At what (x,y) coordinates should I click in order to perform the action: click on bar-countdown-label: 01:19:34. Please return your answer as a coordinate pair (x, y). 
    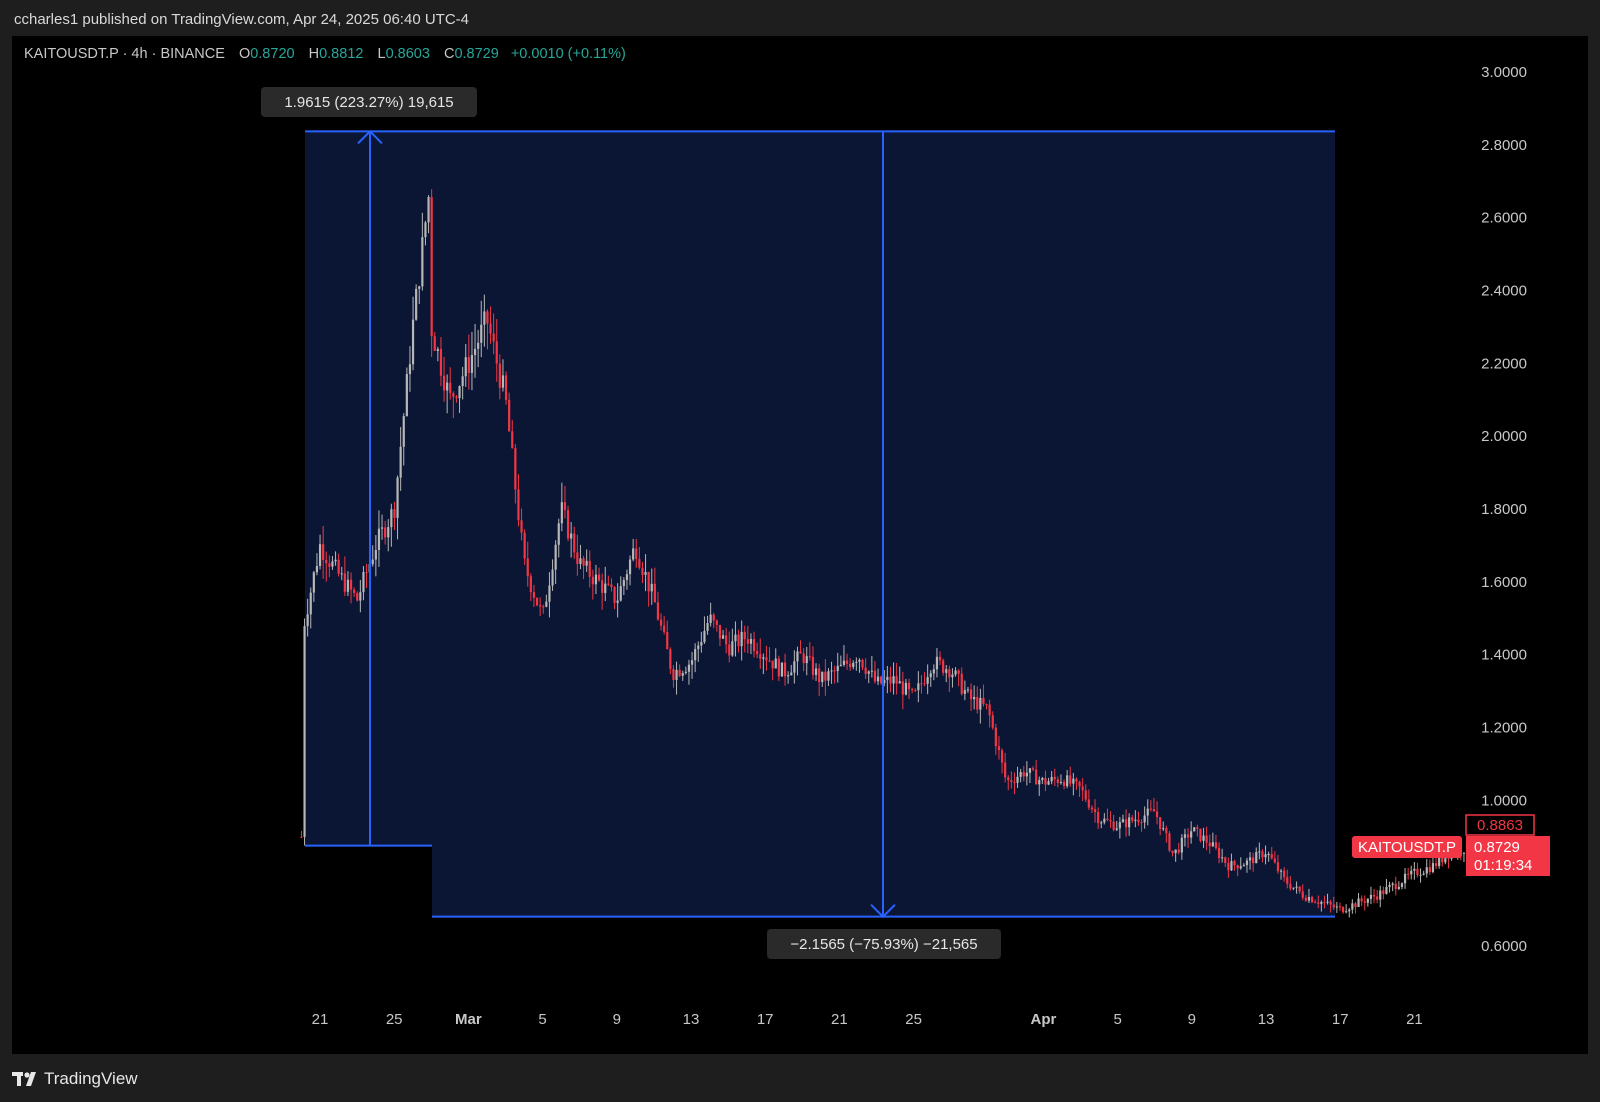
    Looking at the image, I should click on (1503, 865).